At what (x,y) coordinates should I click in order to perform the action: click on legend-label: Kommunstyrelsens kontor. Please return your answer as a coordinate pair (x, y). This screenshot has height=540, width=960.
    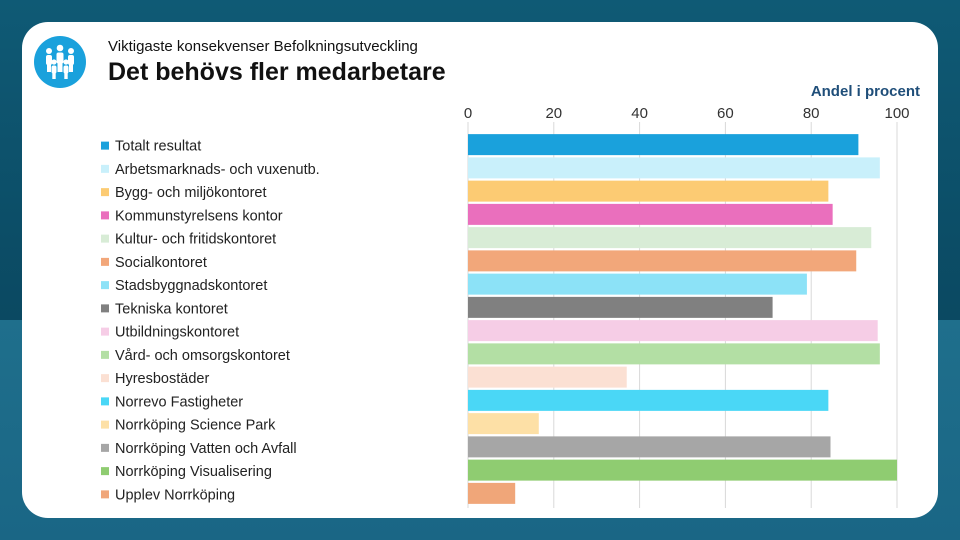
    Looking at the image, I should click on (199, 216).